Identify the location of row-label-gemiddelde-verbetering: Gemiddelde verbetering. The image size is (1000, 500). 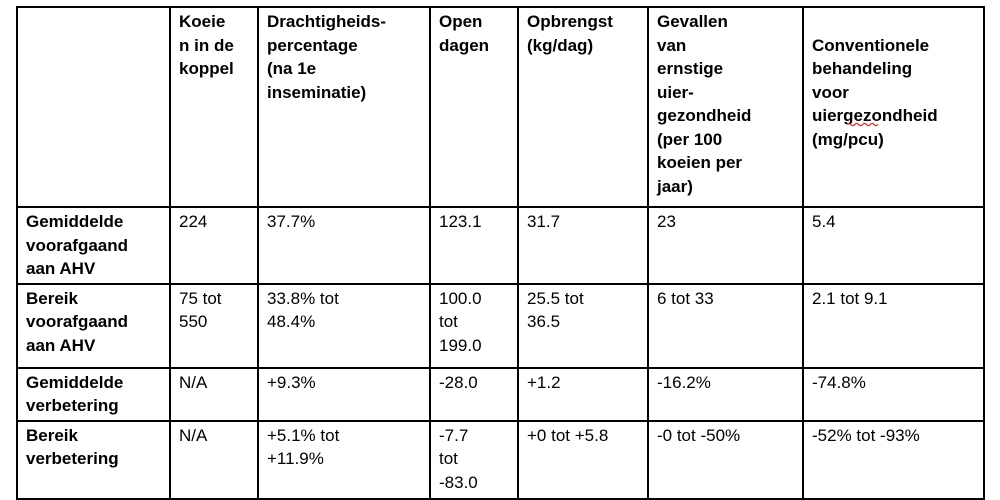
(93, 394).